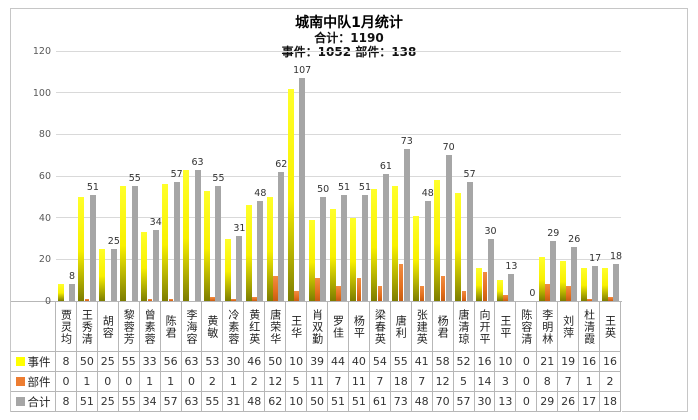 Image resolution: width=698 pixels, height=420 pixels. Describe the element at coordinates (338, 327) in the screenshot. I see `column-header-name: 罗佳` at that location.